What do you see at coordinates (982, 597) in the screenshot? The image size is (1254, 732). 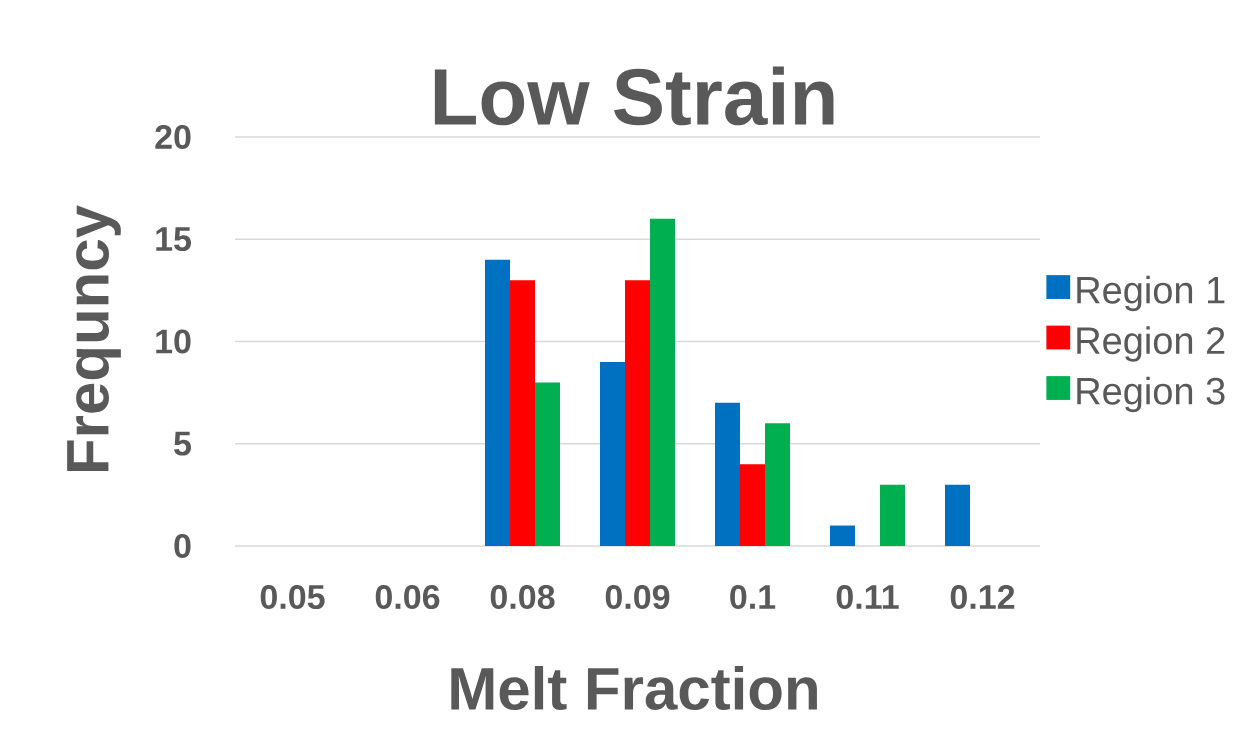 I see `x-tick-label: 0.12` at bounding box center [982, 597].